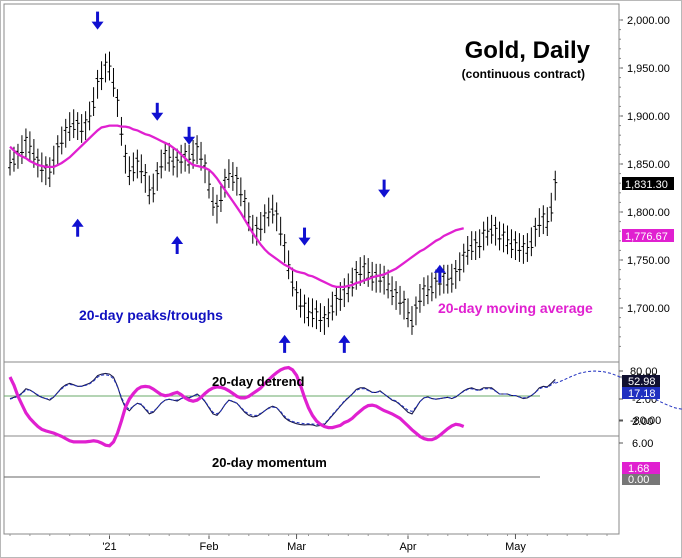 This screenshot has width=682, height=558. Describe the element at coordinates (642, 422) in the screenshot. I see `momentum-tick-label: 2.00` at that location.